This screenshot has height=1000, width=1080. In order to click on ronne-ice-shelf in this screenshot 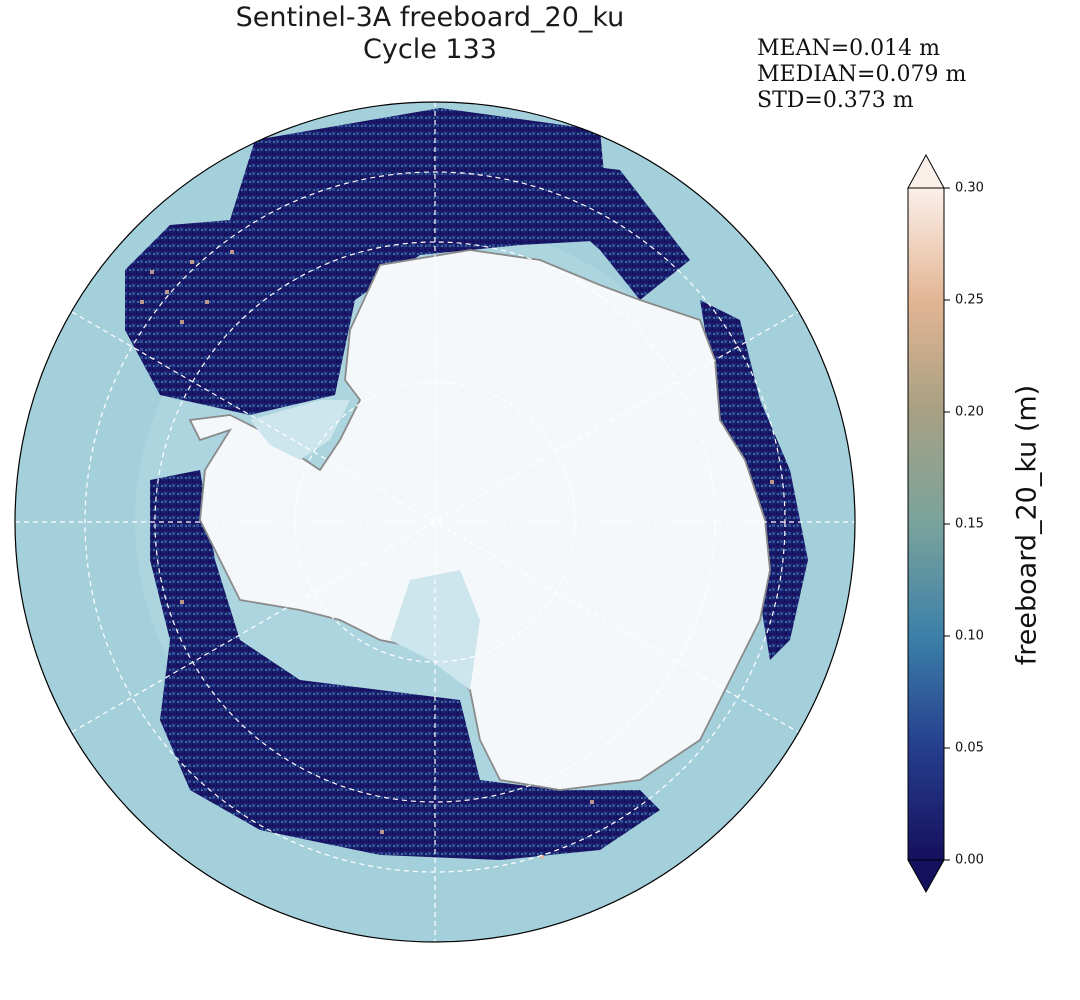, I will do `click(300, 430)`.